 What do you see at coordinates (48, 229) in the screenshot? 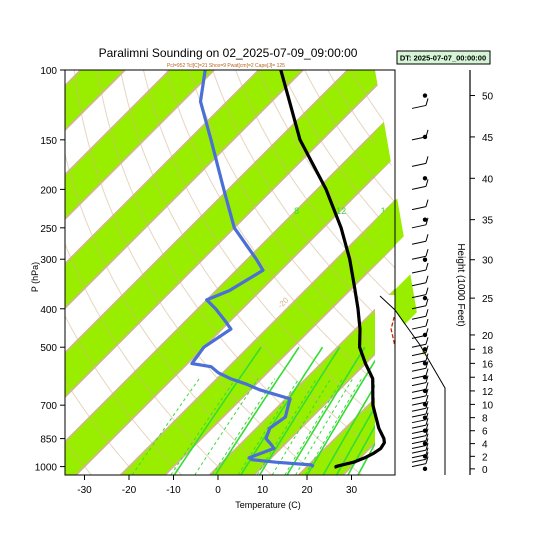
I see `p-tick-label: 250` at bounding box center [48, 229].